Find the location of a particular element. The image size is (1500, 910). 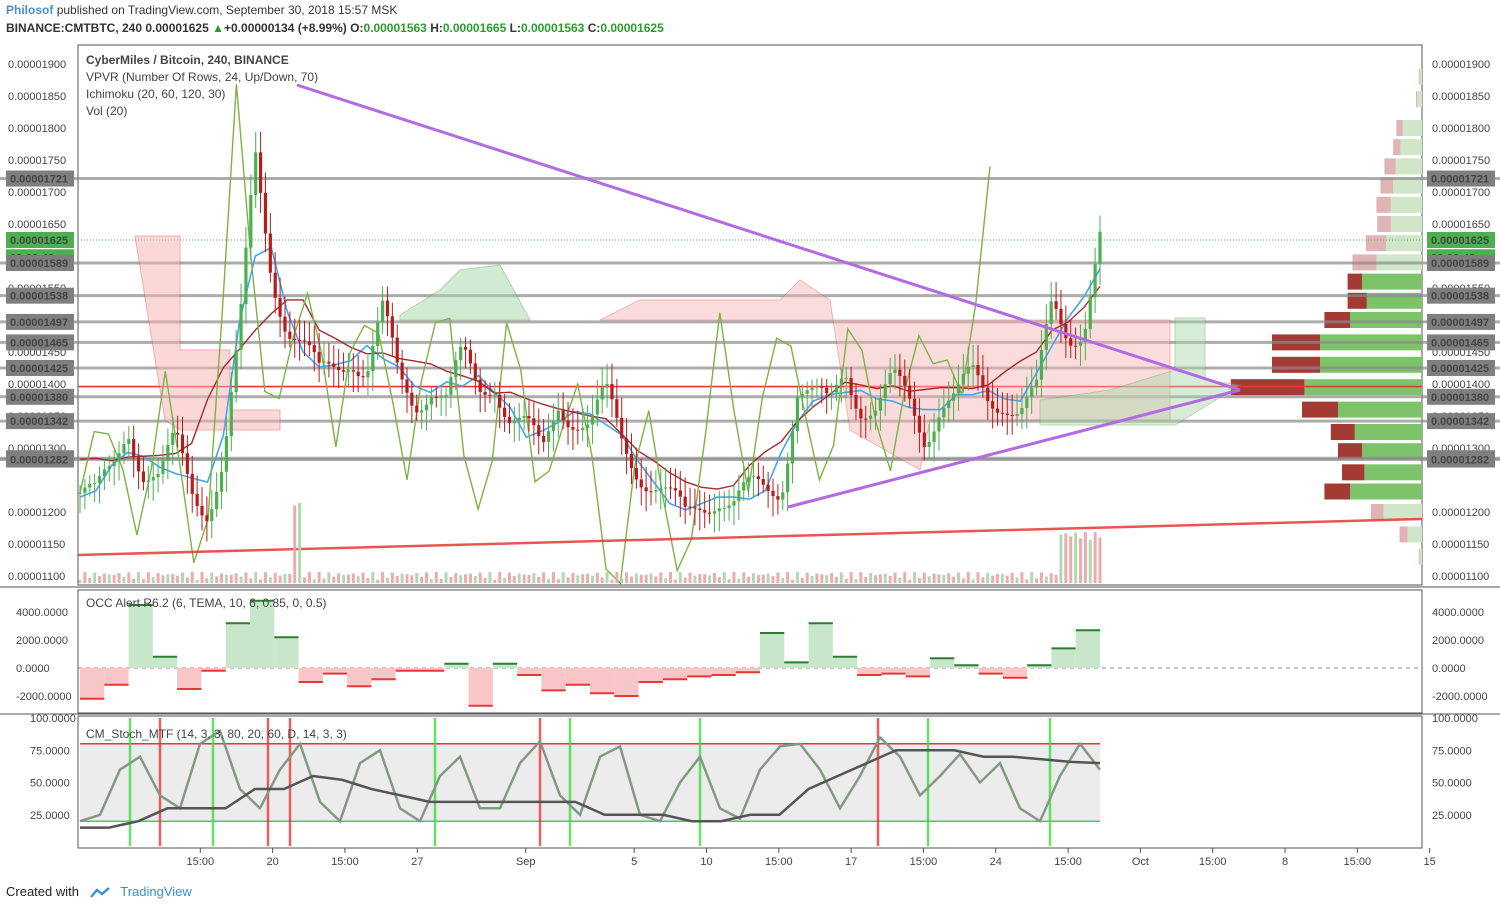

price-badge-text: 0.00001282 is located at coordinates (1460, 461).